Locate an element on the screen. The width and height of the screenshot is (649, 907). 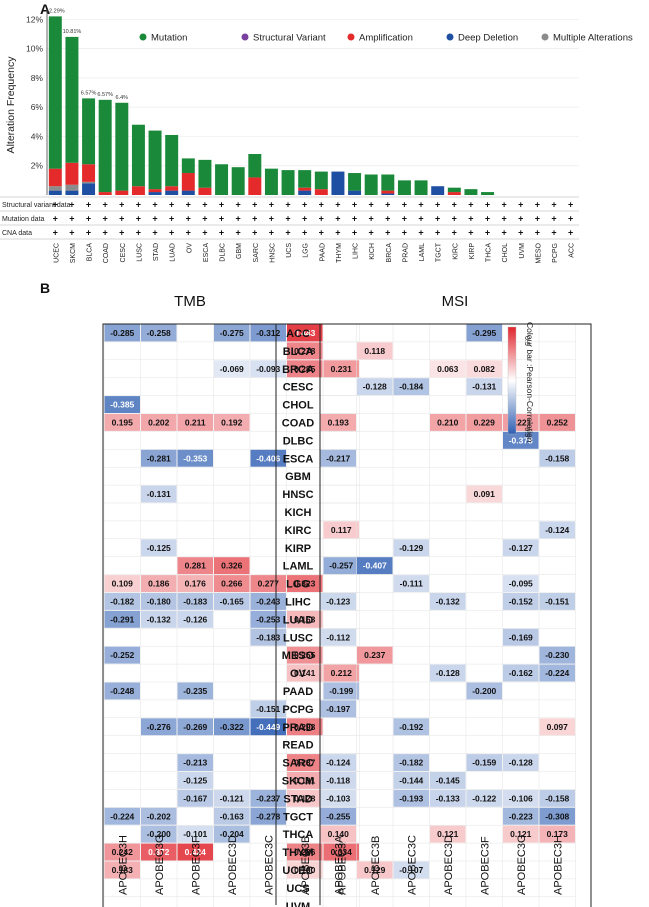
x-category-label: LGG is located at coordinates (306, 250).